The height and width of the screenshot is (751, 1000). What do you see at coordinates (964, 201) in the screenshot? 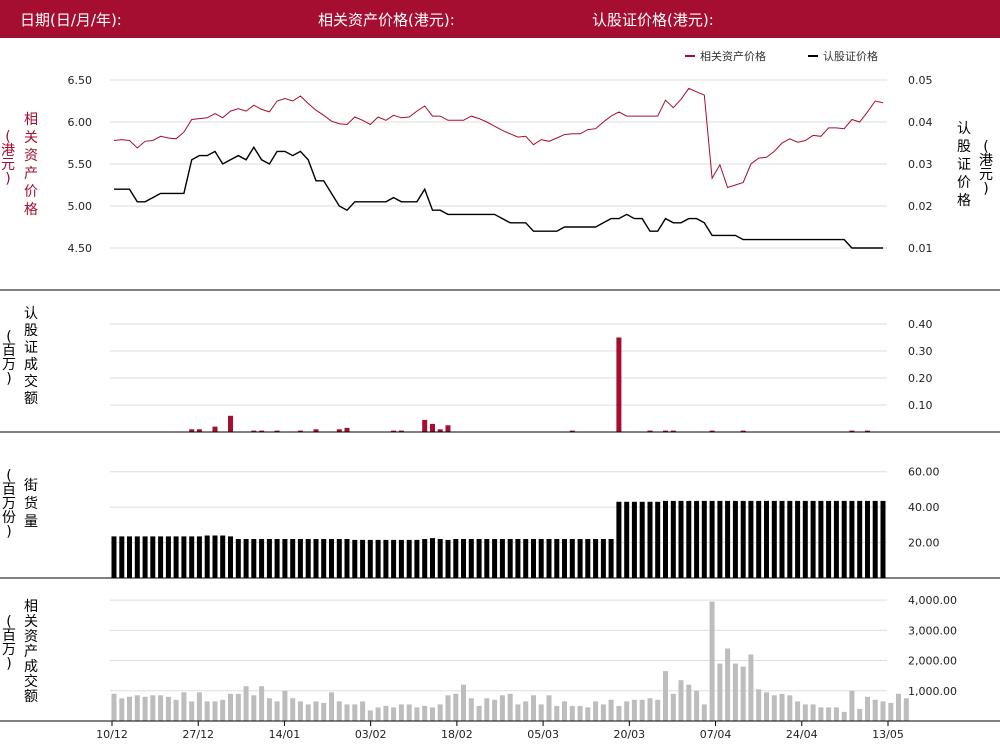
I see `right-ylabel-char: 格` at bounding box center [964, 201].